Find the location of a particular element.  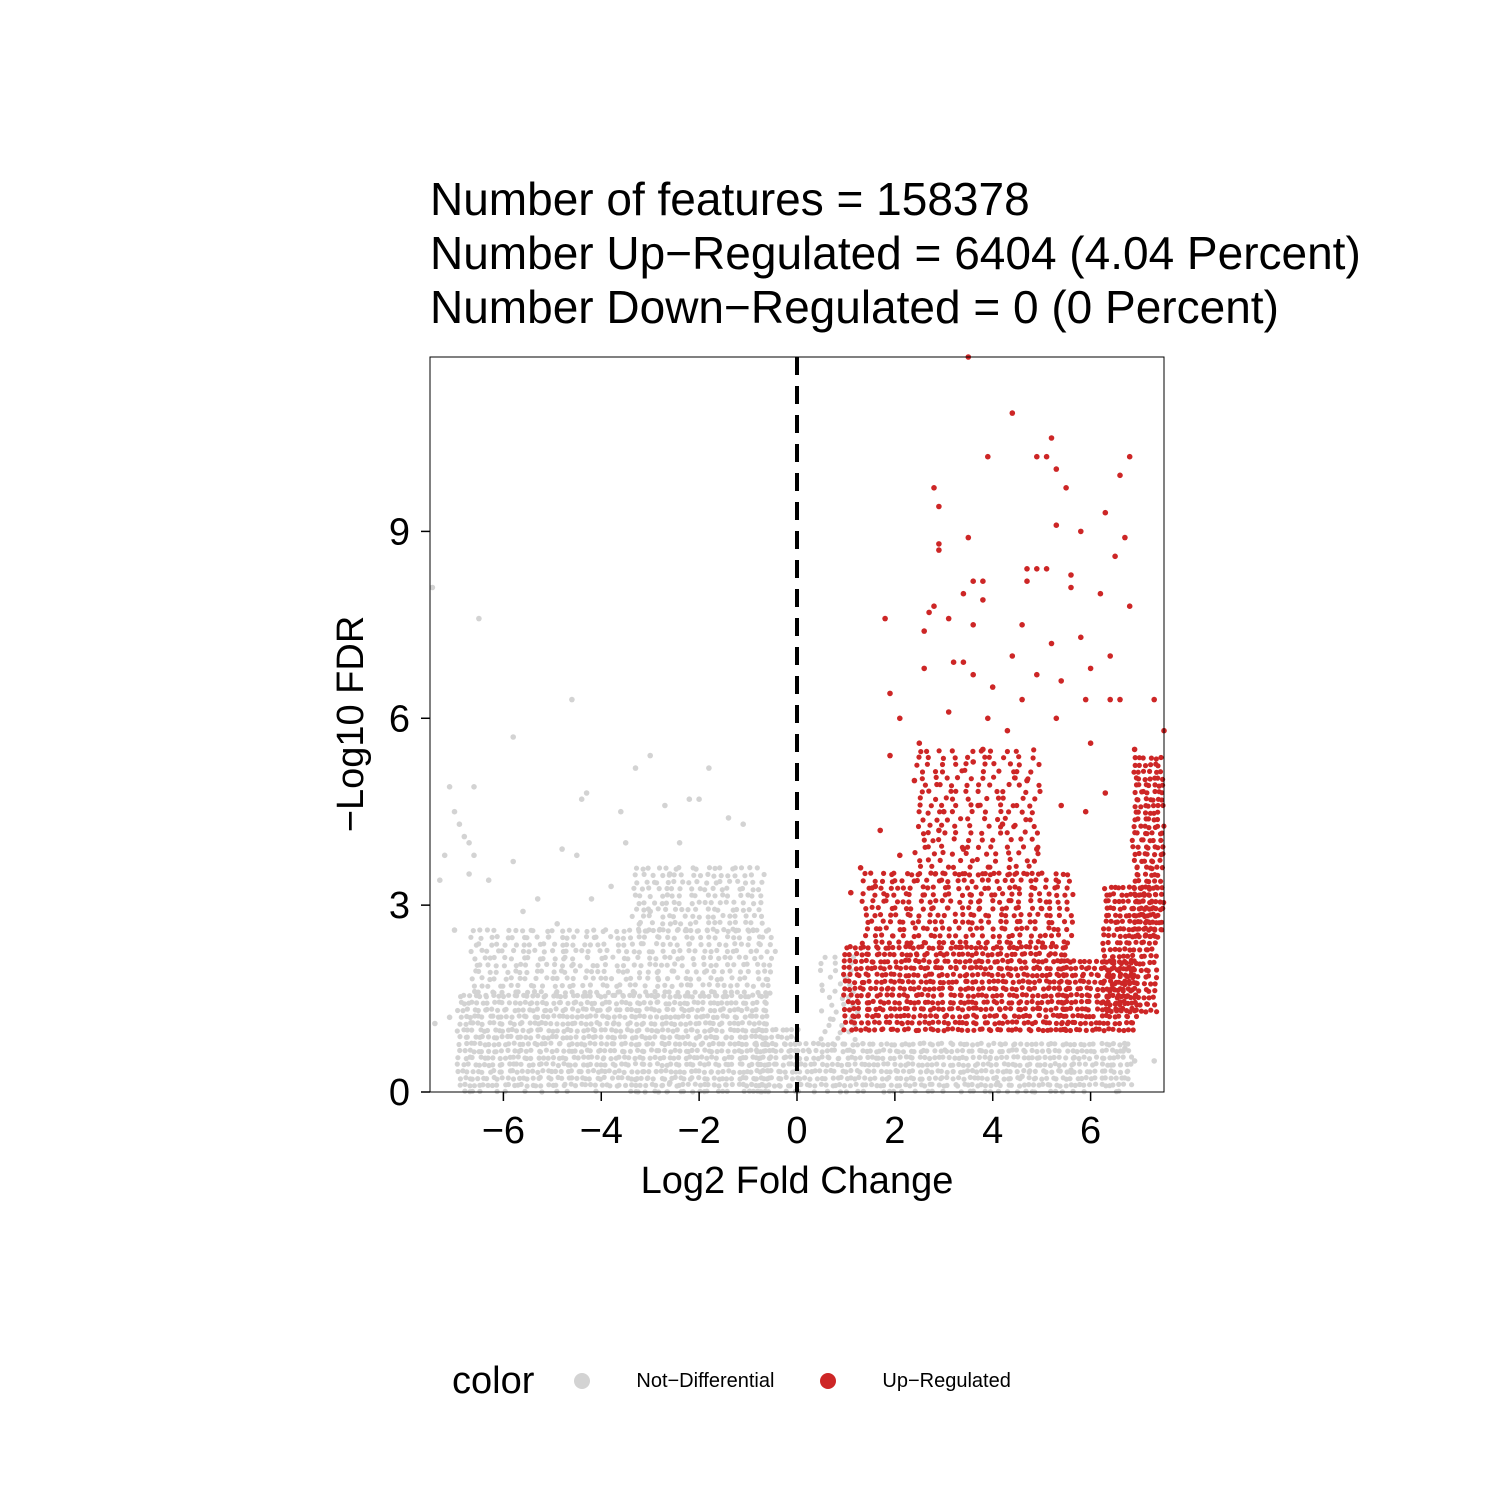

x-tick-label: 2 is located at coordinates (894, 1131).